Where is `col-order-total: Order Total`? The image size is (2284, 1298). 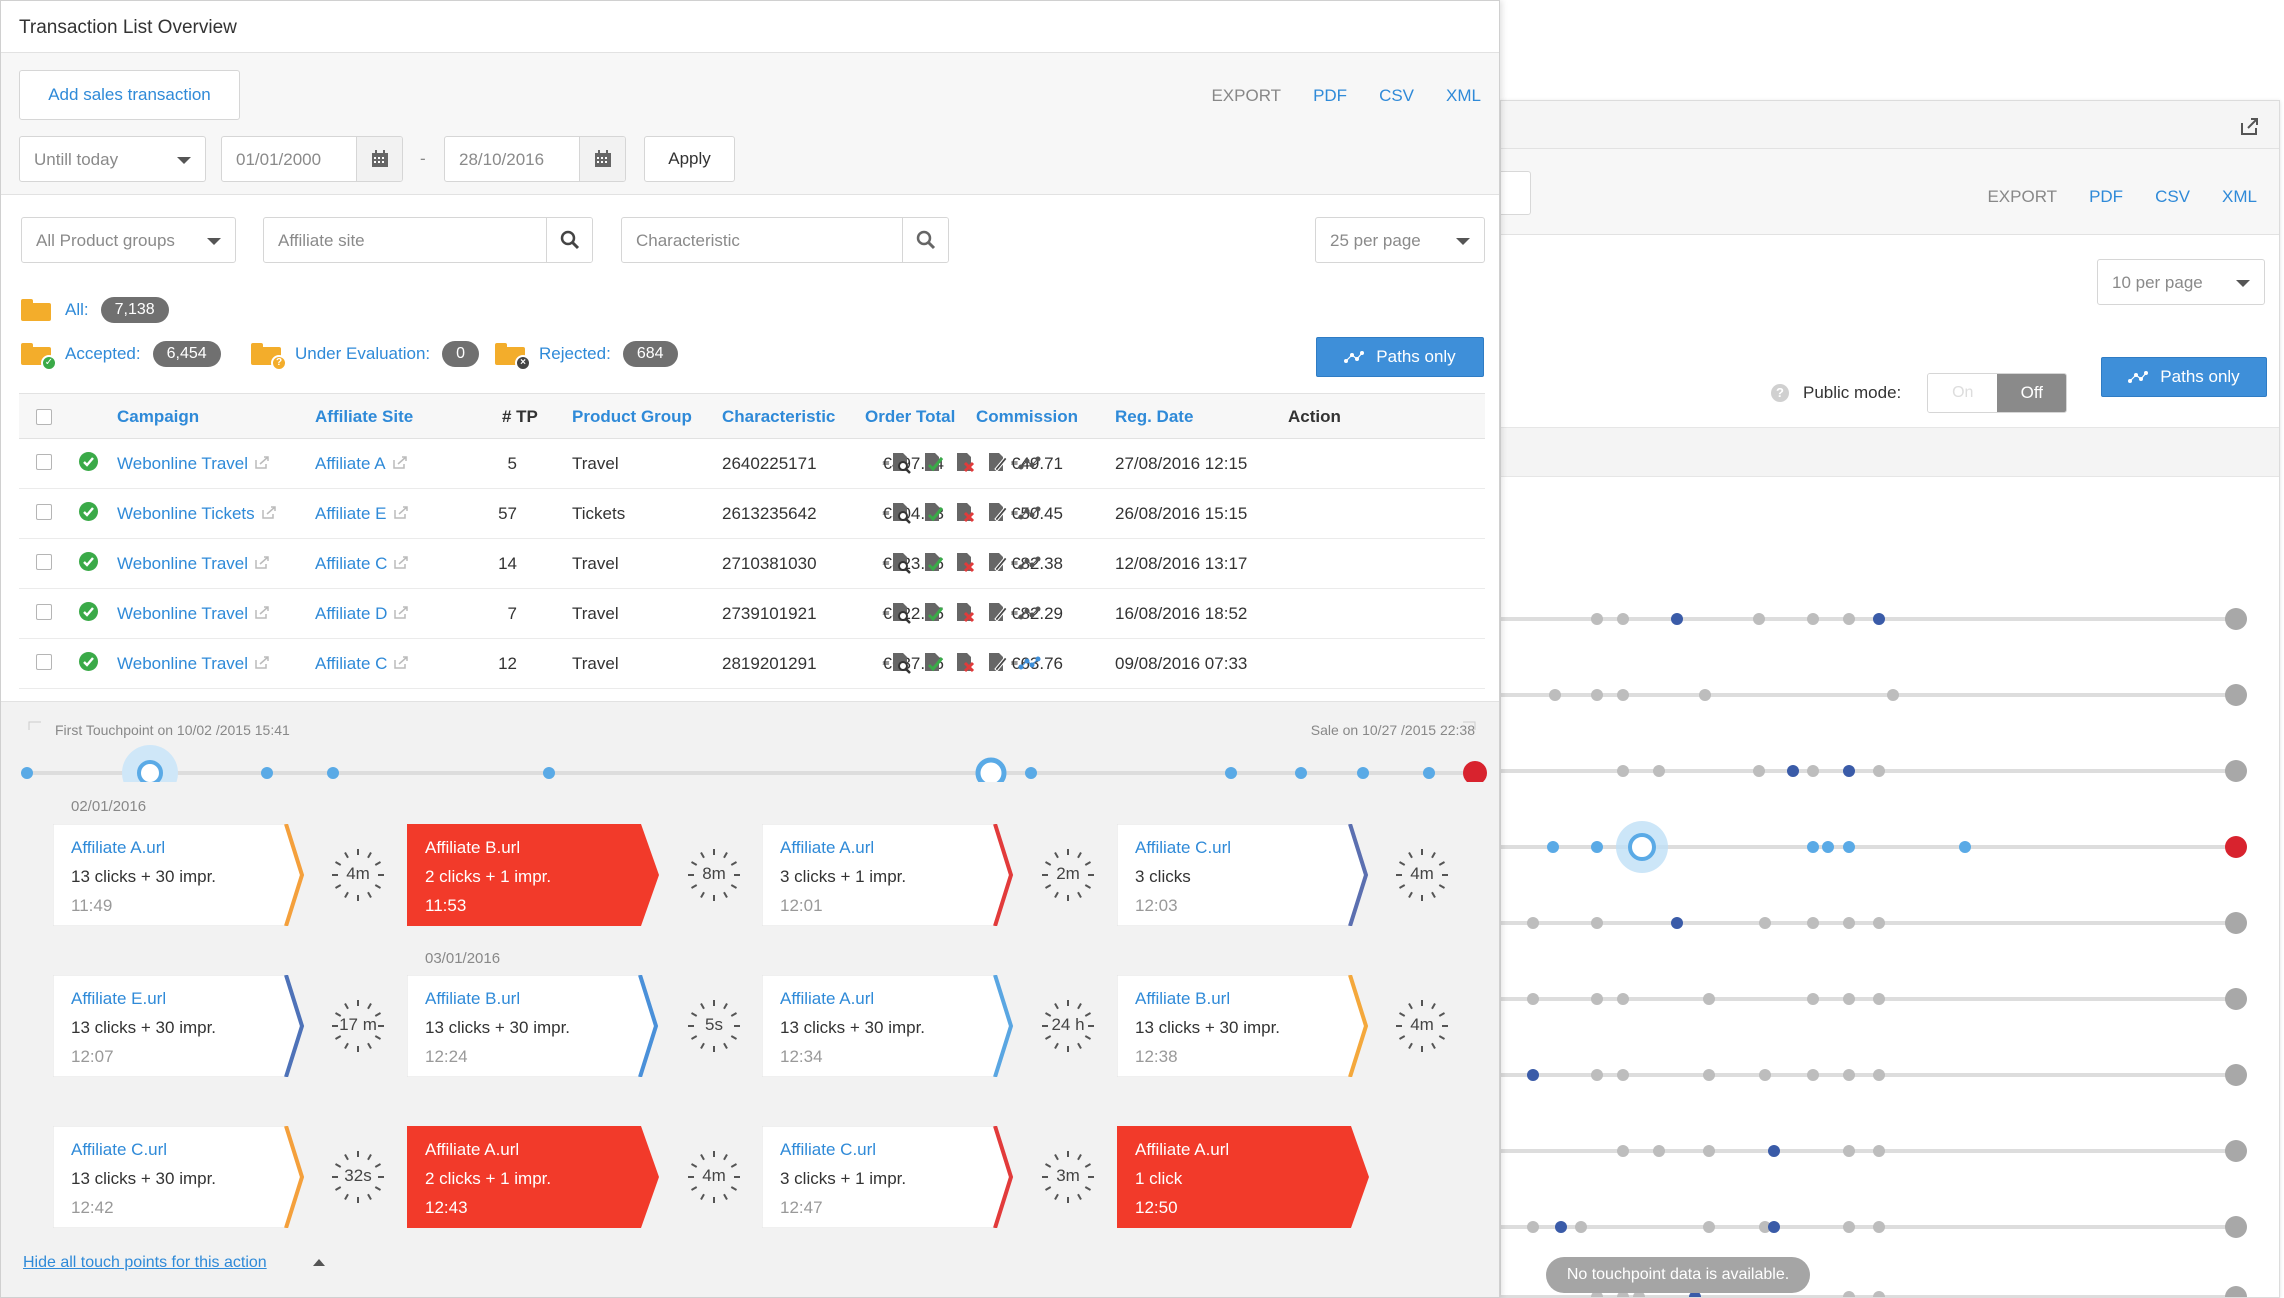
col-order-total: Order Total is located at coordinates (910, 416).